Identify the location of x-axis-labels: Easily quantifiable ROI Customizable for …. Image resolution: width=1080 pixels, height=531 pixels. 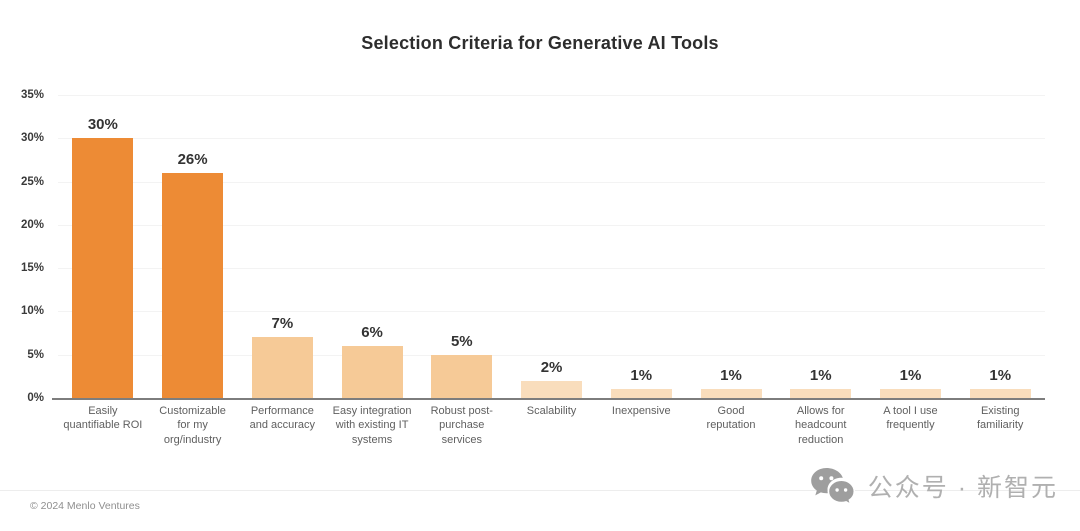
(551, 425).